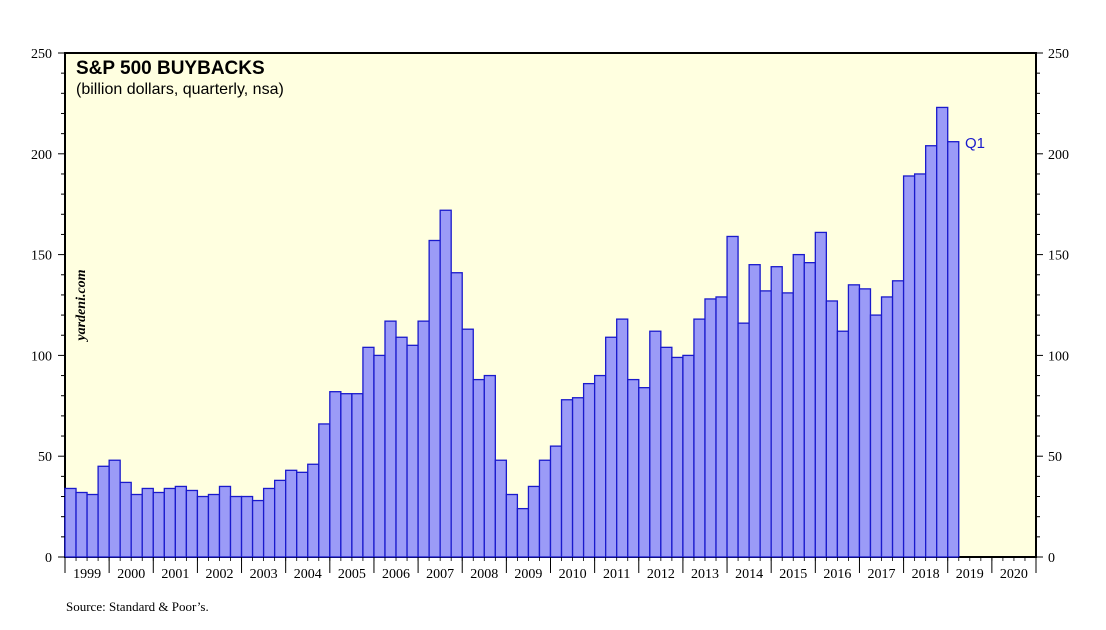 This screenshot has height=630, width=1106. What do you see at coordinates (41, 256) in the screenshot?
I see `y-tick-label-left: 150` at bounding box center [41, 256].